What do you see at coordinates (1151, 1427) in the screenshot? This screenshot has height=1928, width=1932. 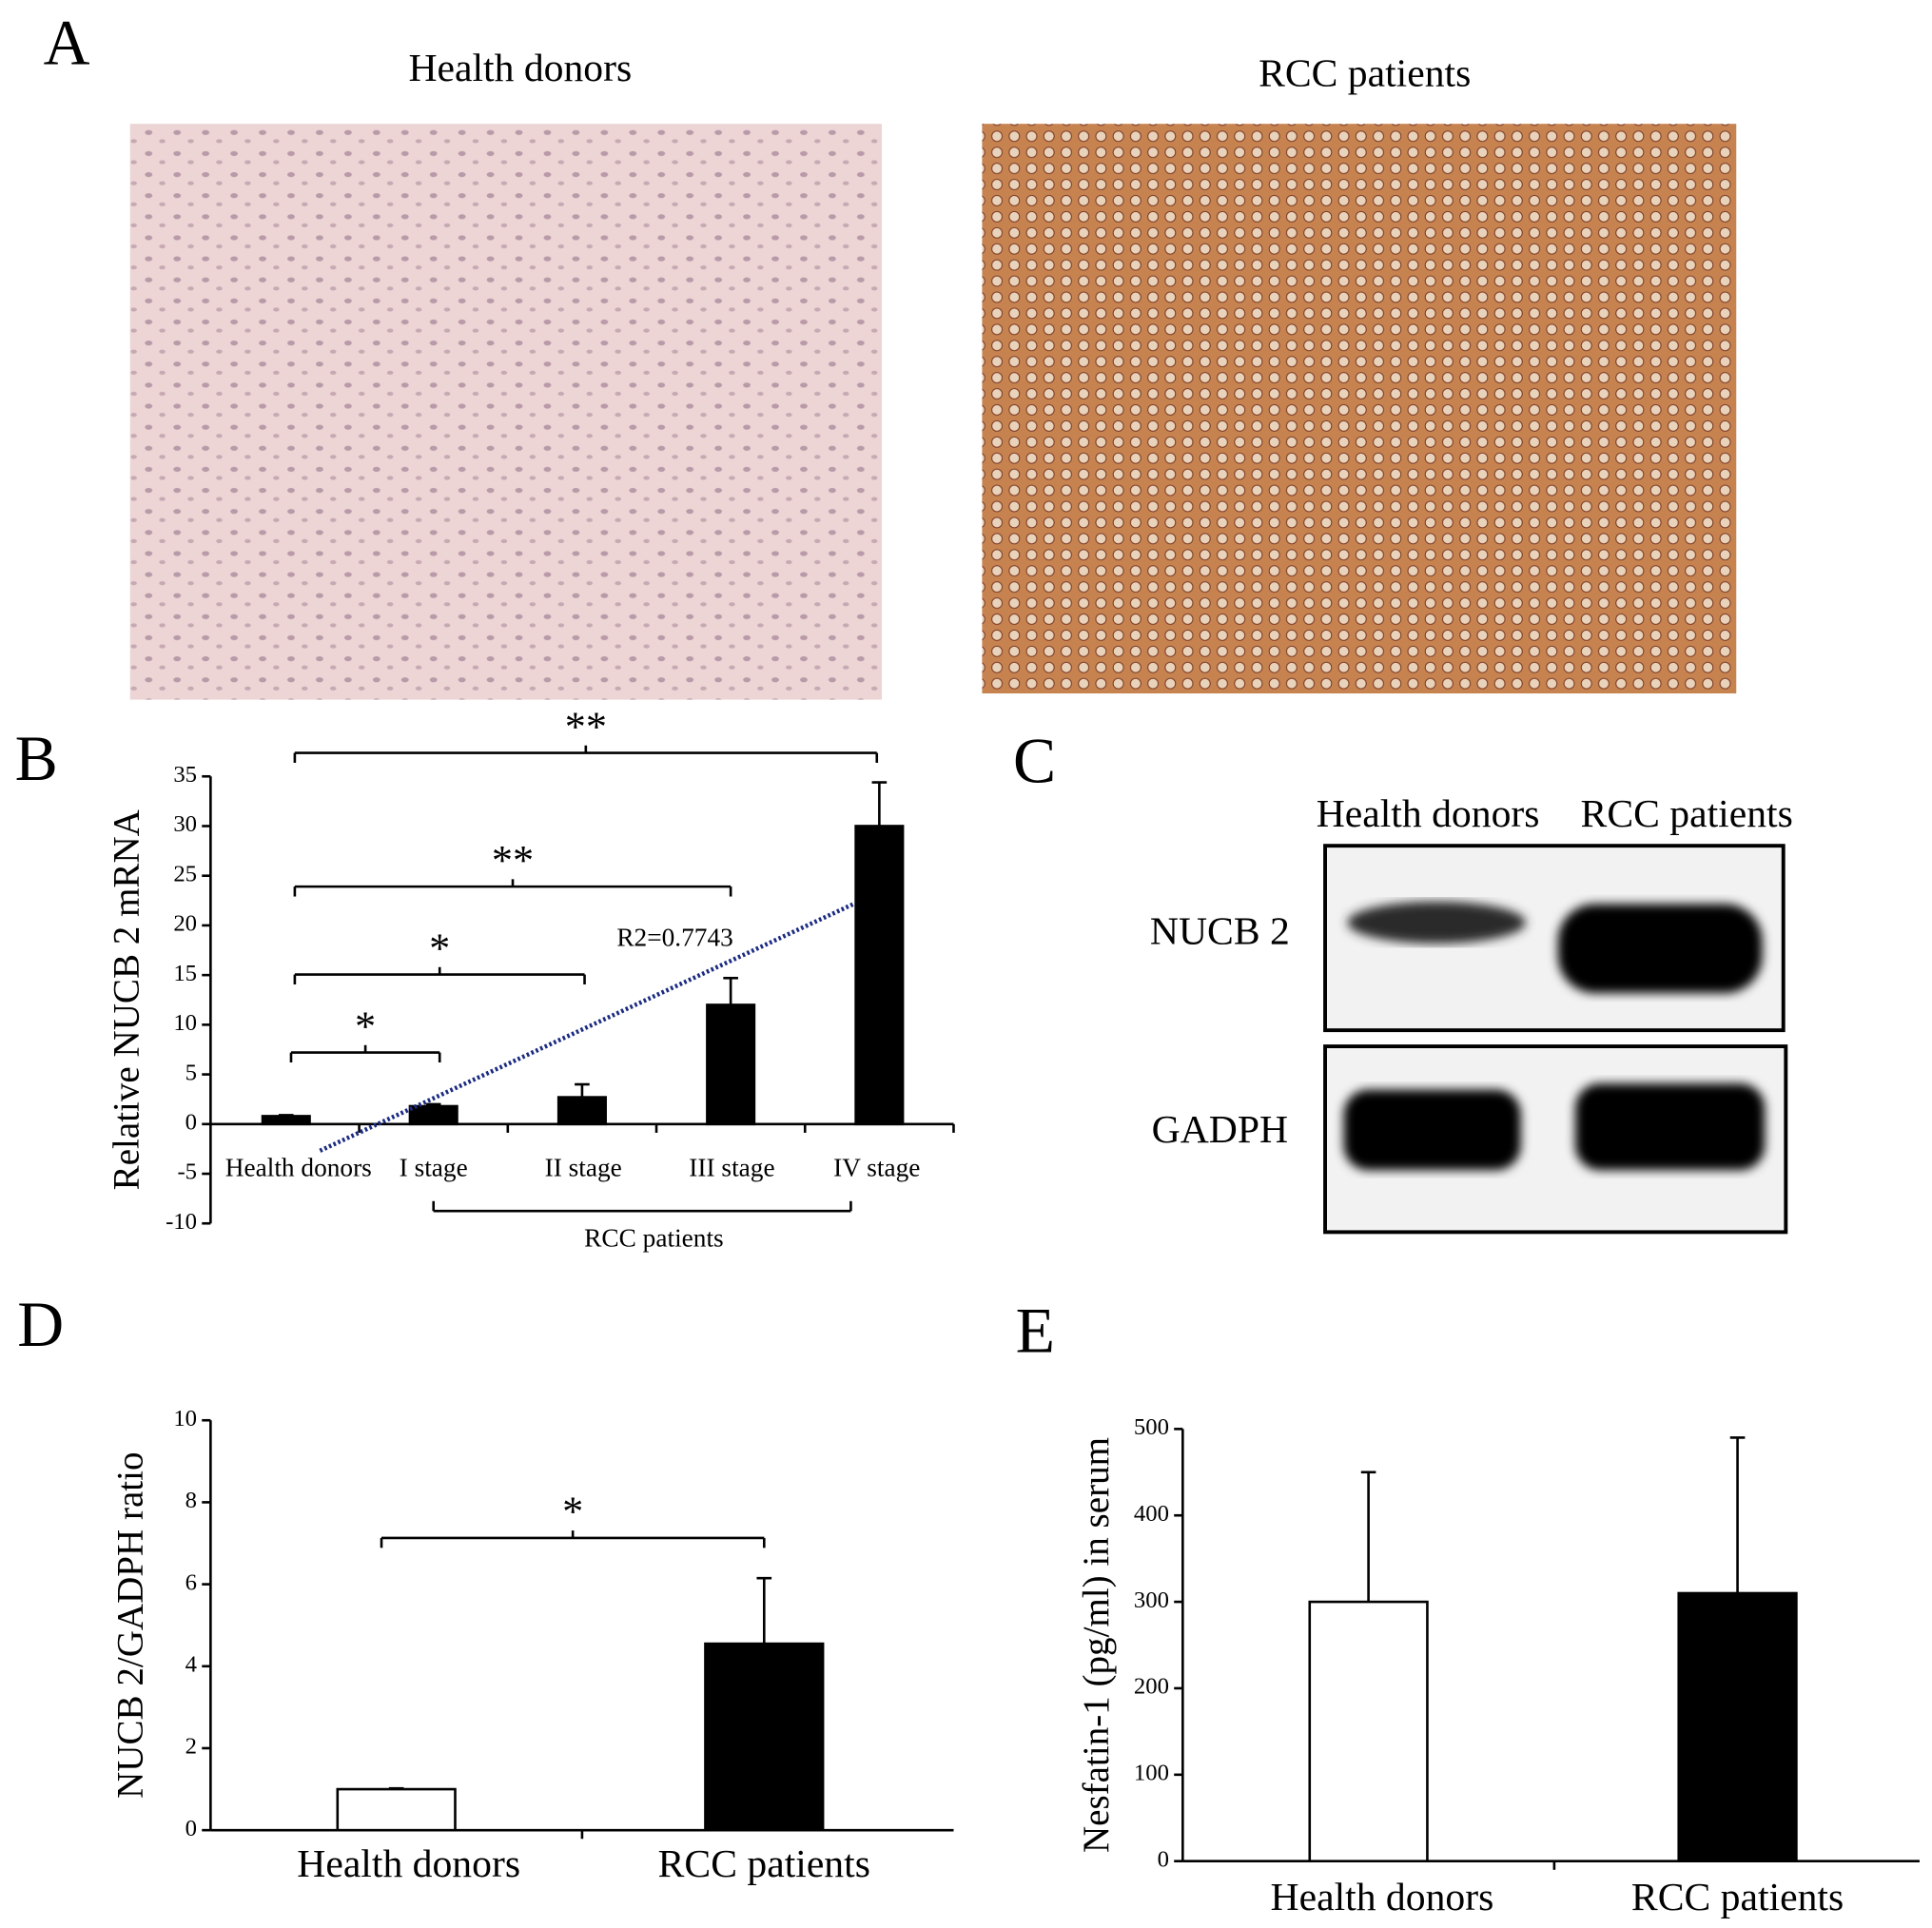 I see `y-tick-label: 500` at bounding box center [1151, 1427].